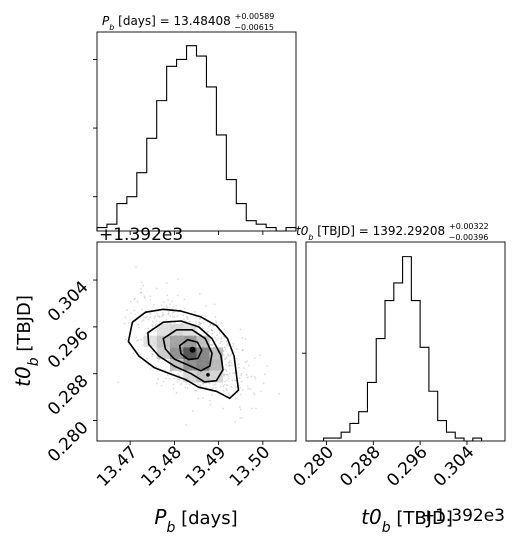  I want to click on contours, so click(183, 354).